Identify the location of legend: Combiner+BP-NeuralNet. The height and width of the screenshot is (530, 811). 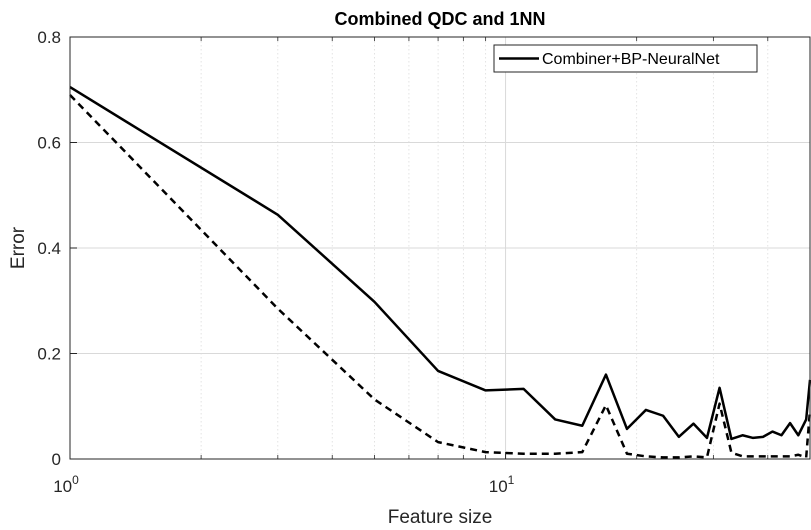
(625, 58).